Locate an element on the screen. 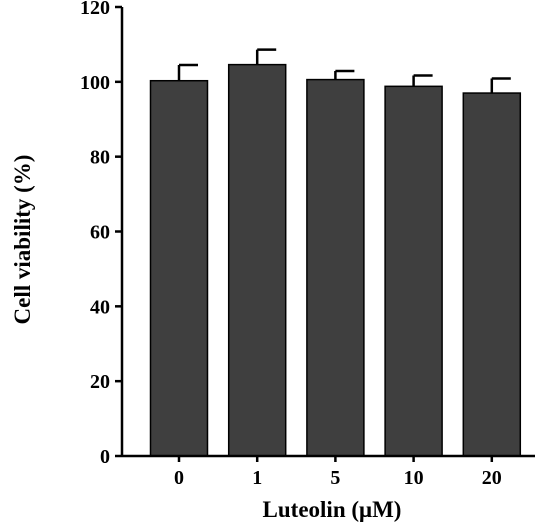  x-ticks-layer: 0 1 5 10 20 is located at coordinates (338, 472).